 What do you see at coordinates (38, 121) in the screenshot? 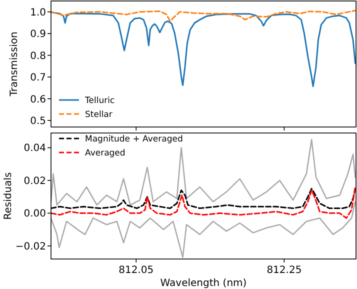
I see `y-tick-label: 0.5` at bounding box center [38, 121].